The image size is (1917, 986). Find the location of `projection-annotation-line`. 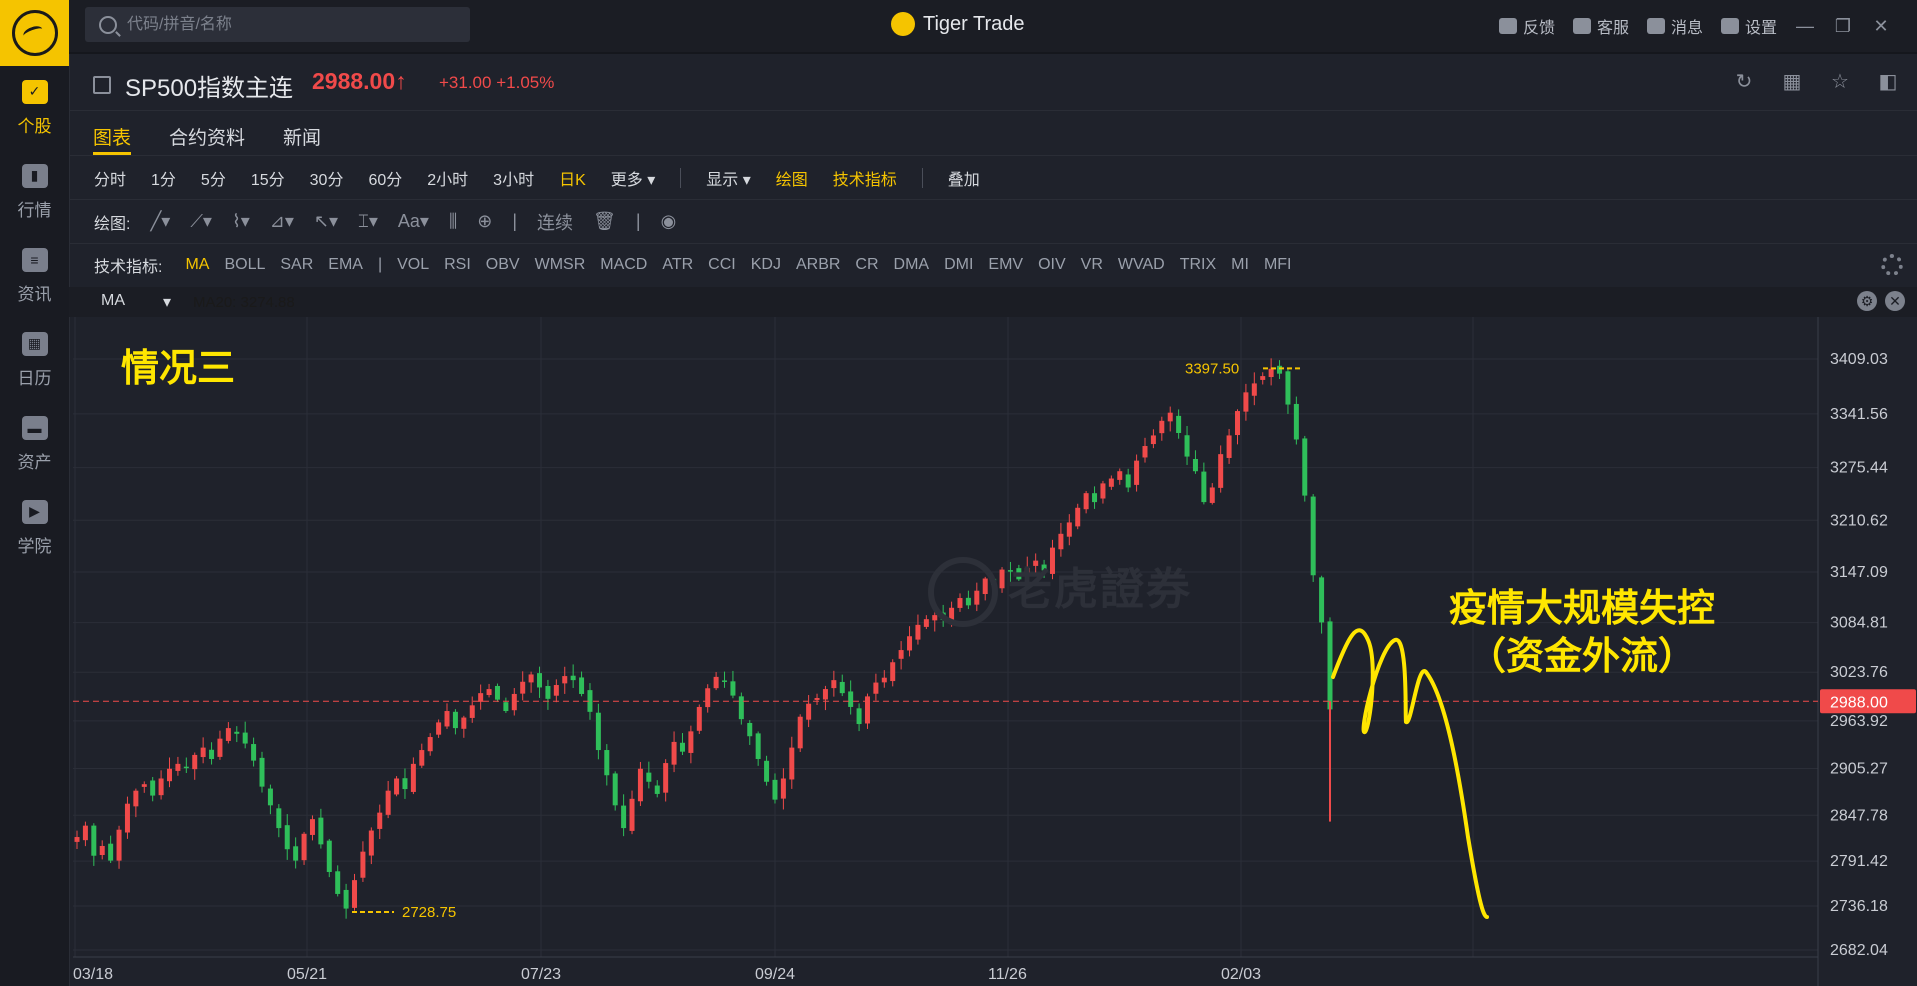

projection-annotation-line is located at coordinates (1410, 773).